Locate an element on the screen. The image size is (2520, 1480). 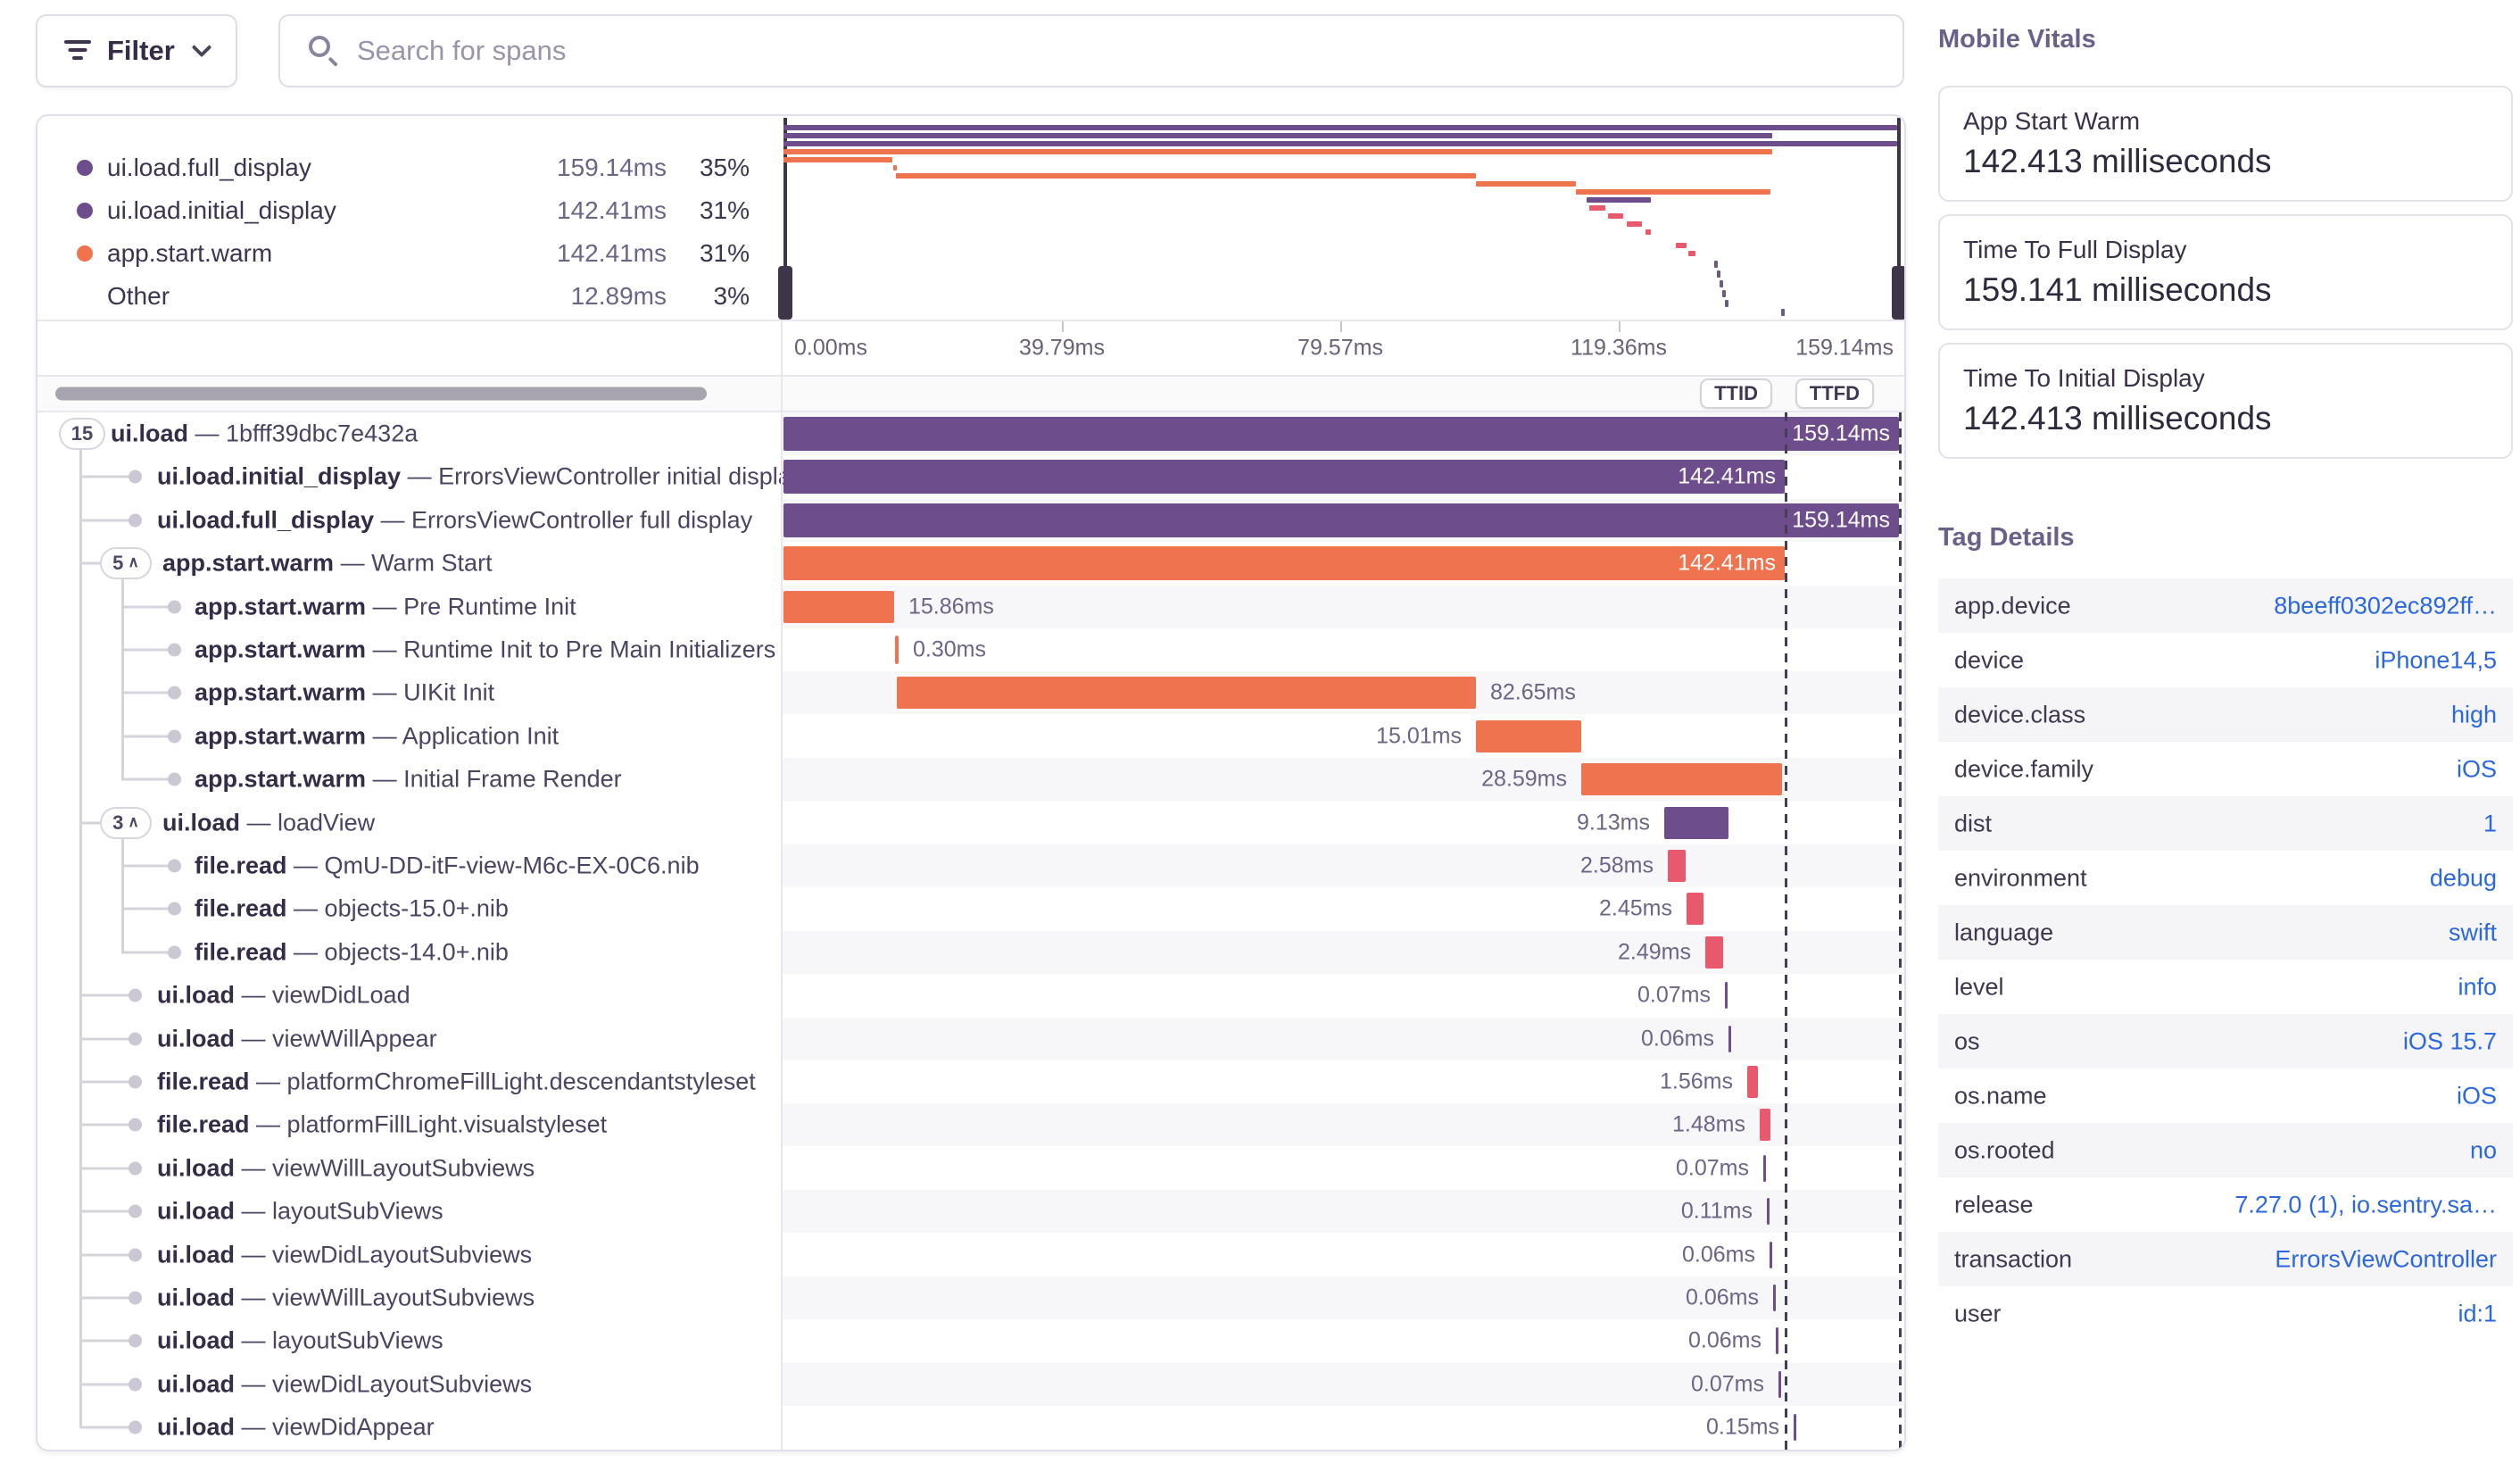
tag-value-link: ErrorsViewController is located at coordinates (2386, 1258).